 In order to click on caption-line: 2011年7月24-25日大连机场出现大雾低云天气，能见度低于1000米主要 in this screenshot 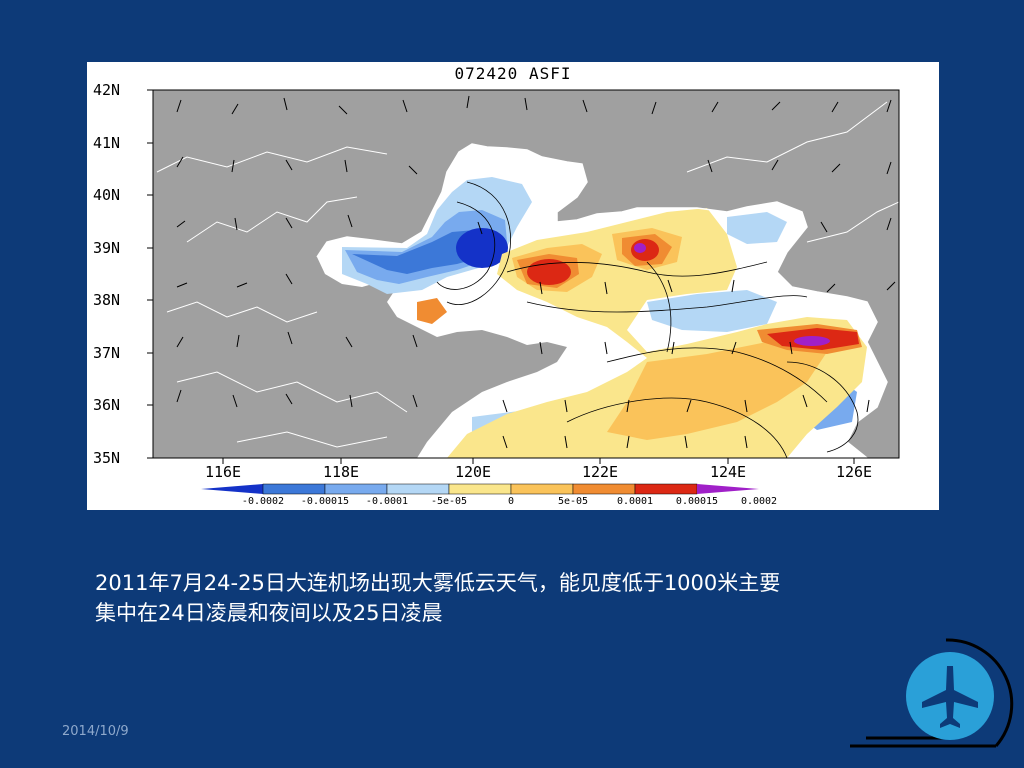, I will do `click(438, 583)`.